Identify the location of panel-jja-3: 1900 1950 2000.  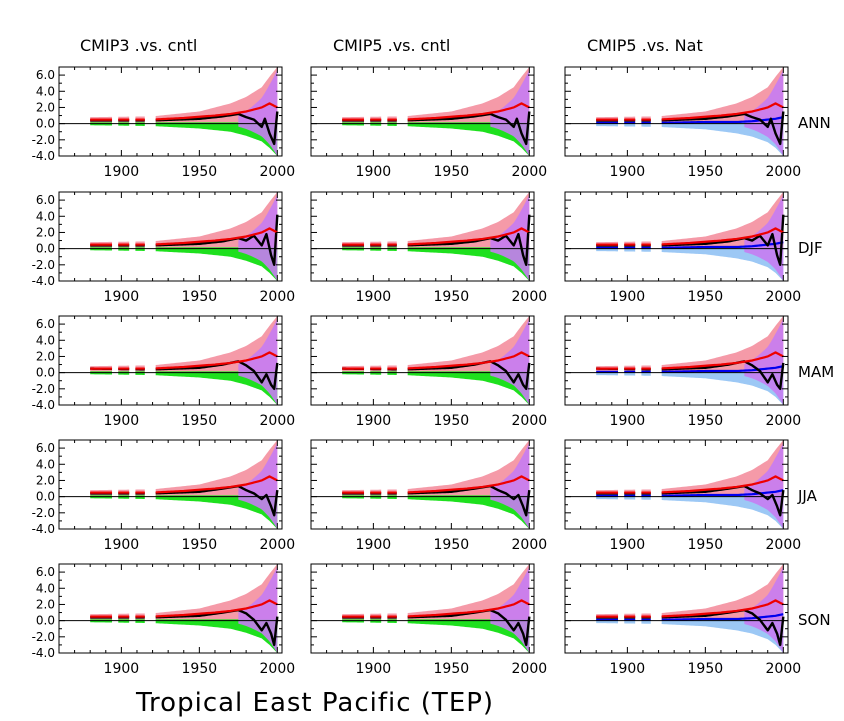
(683, 496).